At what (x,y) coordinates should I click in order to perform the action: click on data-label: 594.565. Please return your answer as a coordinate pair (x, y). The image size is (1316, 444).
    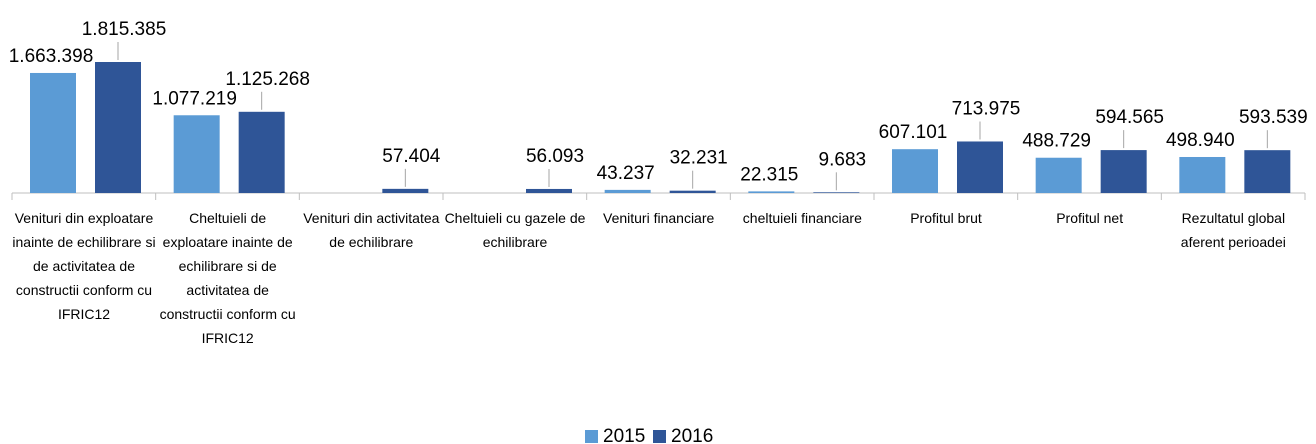
    Looking at the image, I should click on (1129, 117).